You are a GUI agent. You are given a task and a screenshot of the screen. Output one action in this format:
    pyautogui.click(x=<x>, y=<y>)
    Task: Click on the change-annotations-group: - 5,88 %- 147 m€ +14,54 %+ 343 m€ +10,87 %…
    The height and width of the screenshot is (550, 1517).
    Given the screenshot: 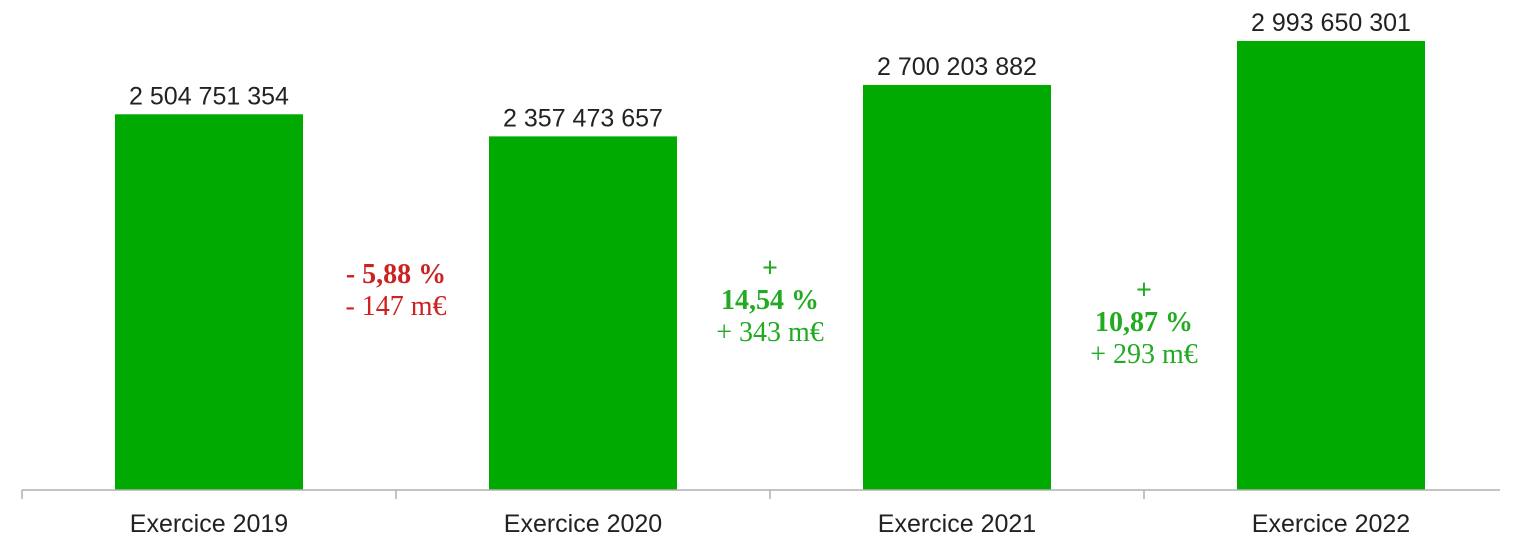 What is the action you would take?
    pyautogui.click(x=771, y=311)
    